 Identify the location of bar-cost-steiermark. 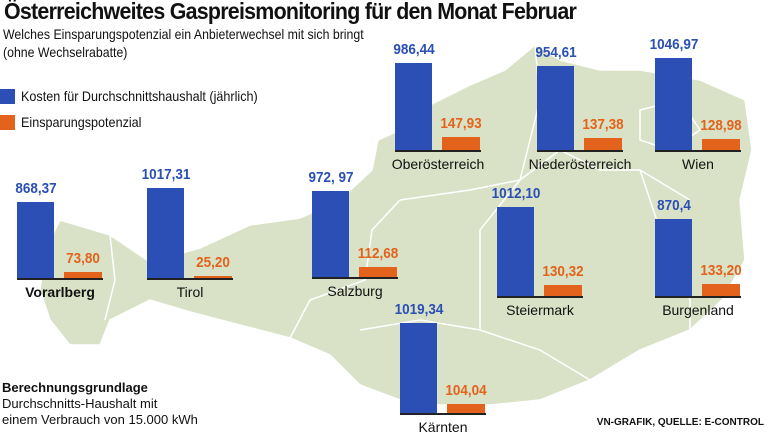
(515, 251).